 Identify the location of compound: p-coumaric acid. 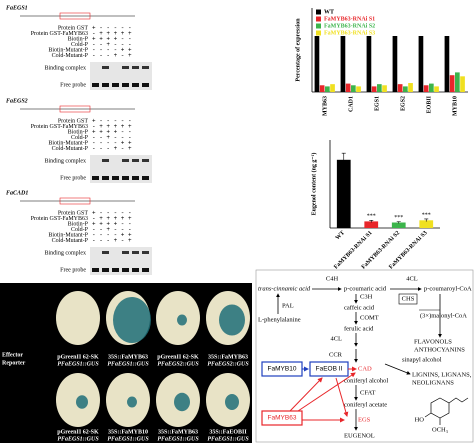
(365, 288).